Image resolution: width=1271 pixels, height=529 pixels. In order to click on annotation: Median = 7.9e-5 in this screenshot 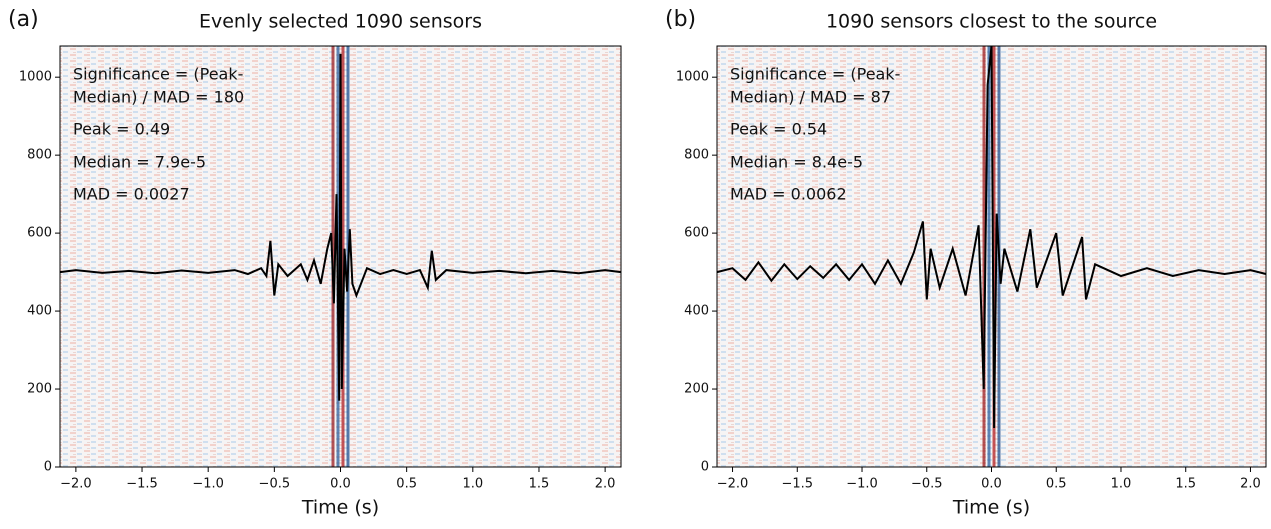, I will do `click(139, 162)`.